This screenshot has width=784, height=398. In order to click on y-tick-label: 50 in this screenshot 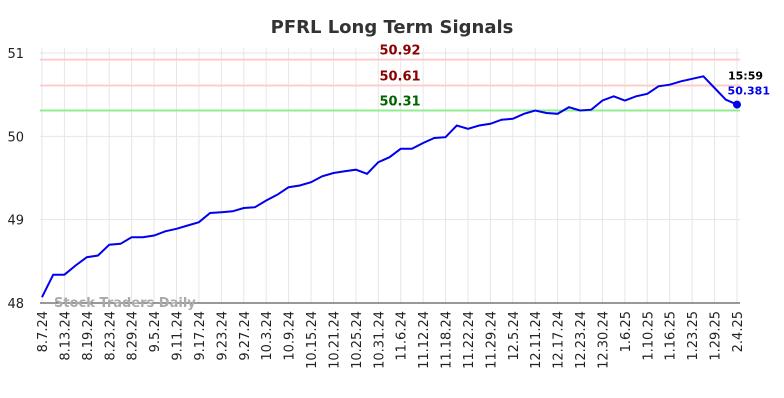, I will do `click(15, 137)`.